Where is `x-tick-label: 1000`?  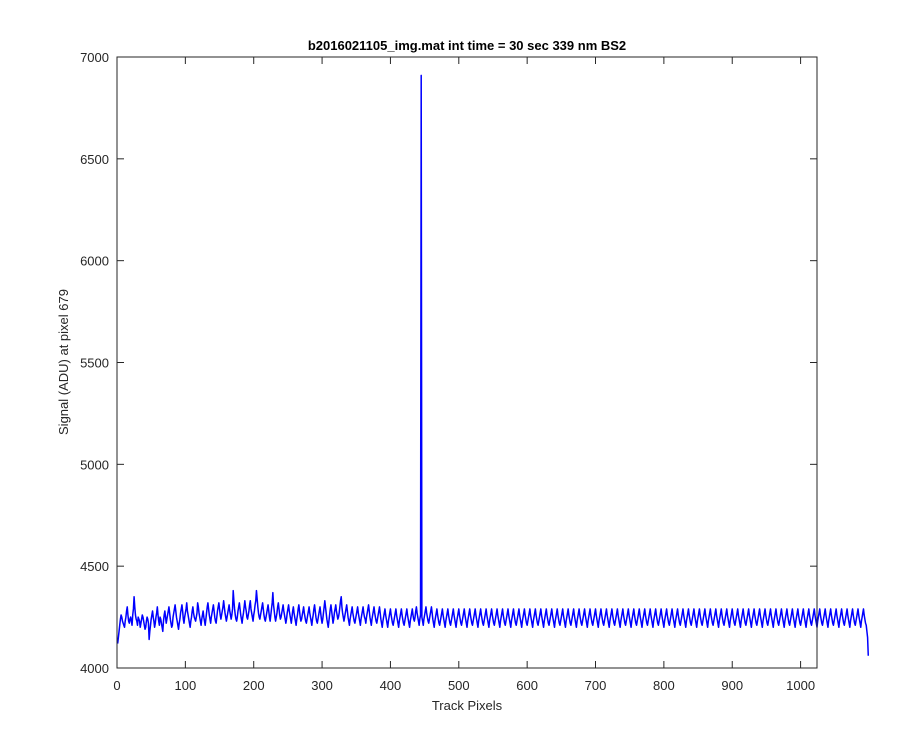
x-tick-label: 1000 is located at coordinates (800, 685).